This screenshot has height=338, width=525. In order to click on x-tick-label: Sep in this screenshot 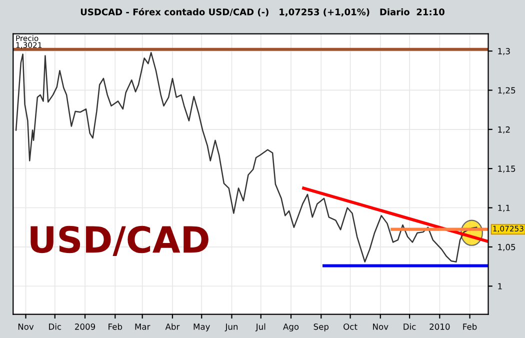, I will do `click(321, 328)`.